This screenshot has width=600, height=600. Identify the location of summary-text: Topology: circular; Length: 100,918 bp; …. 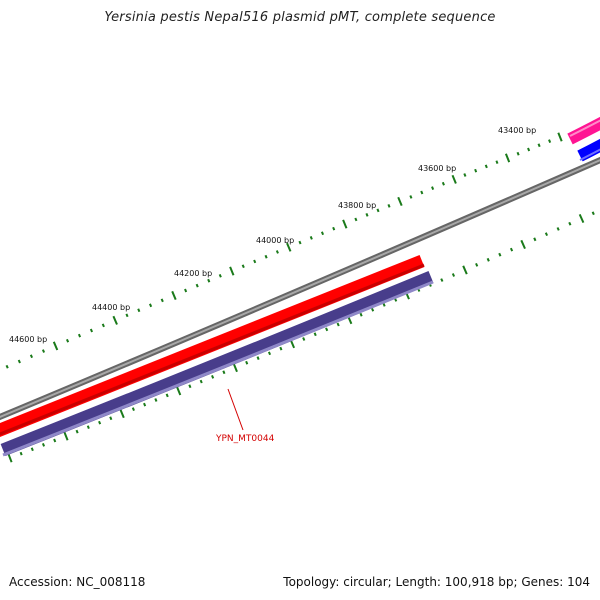
(436, 582).